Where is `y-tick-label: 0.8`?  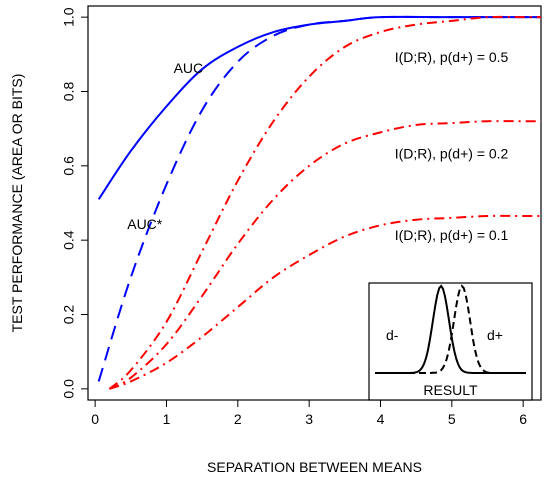 y-tick-label: 0.8 is located at coordinates (69, 92).